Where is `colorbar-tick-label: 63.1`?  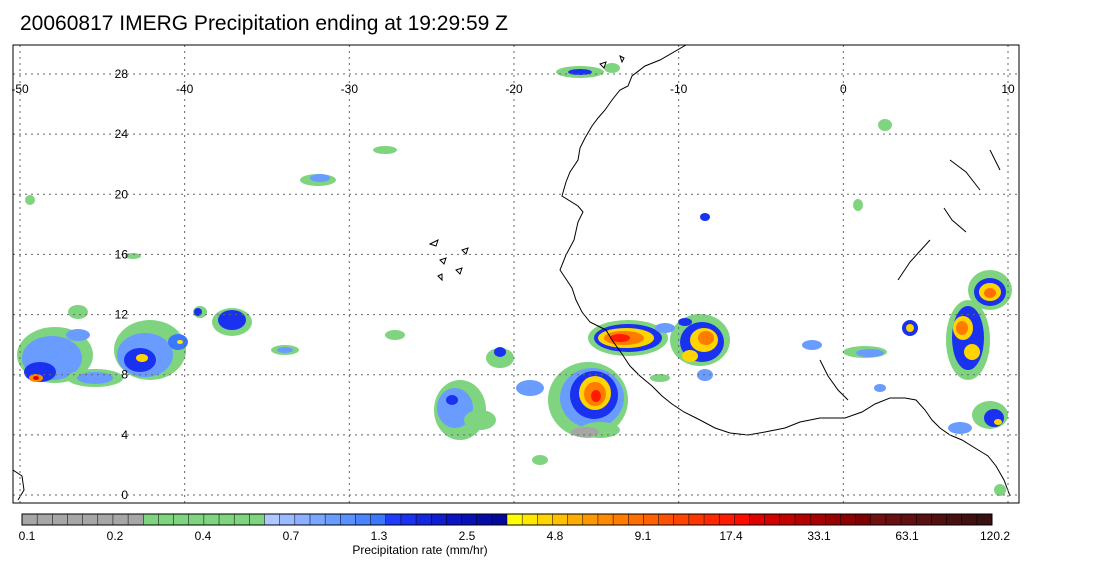 colorbar-tick-label: 63.1 is located at coordinates (907, 536).